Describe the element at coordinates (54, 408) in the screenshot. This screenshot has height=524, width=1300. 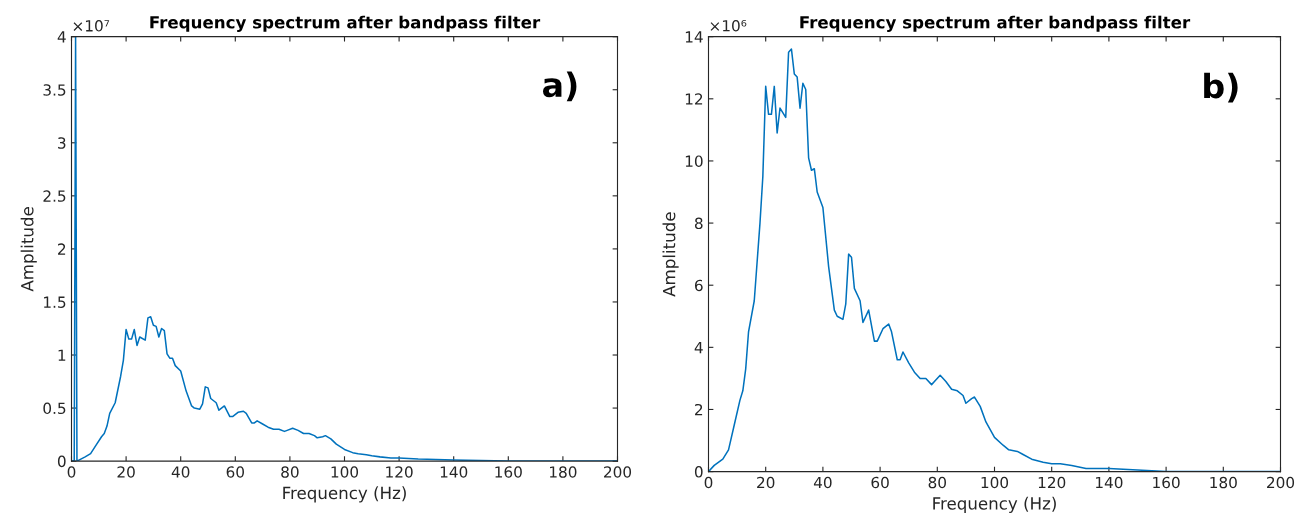
I see `y-tick-label: 0.5` at that location.